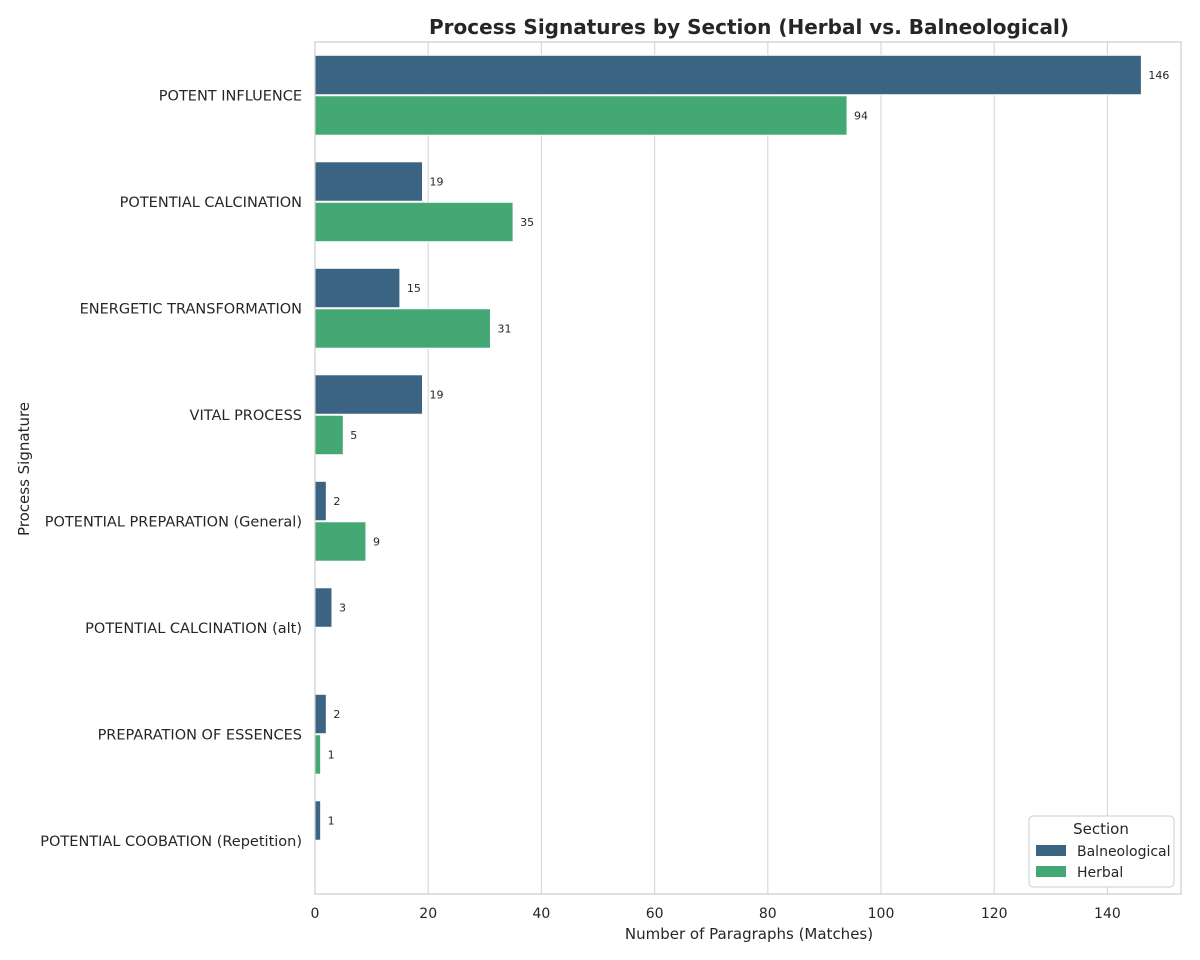  Describe the element at coordinates (353, 435) in the screenshot. I see `data-label-herbal-vital-process: 5` at that location.